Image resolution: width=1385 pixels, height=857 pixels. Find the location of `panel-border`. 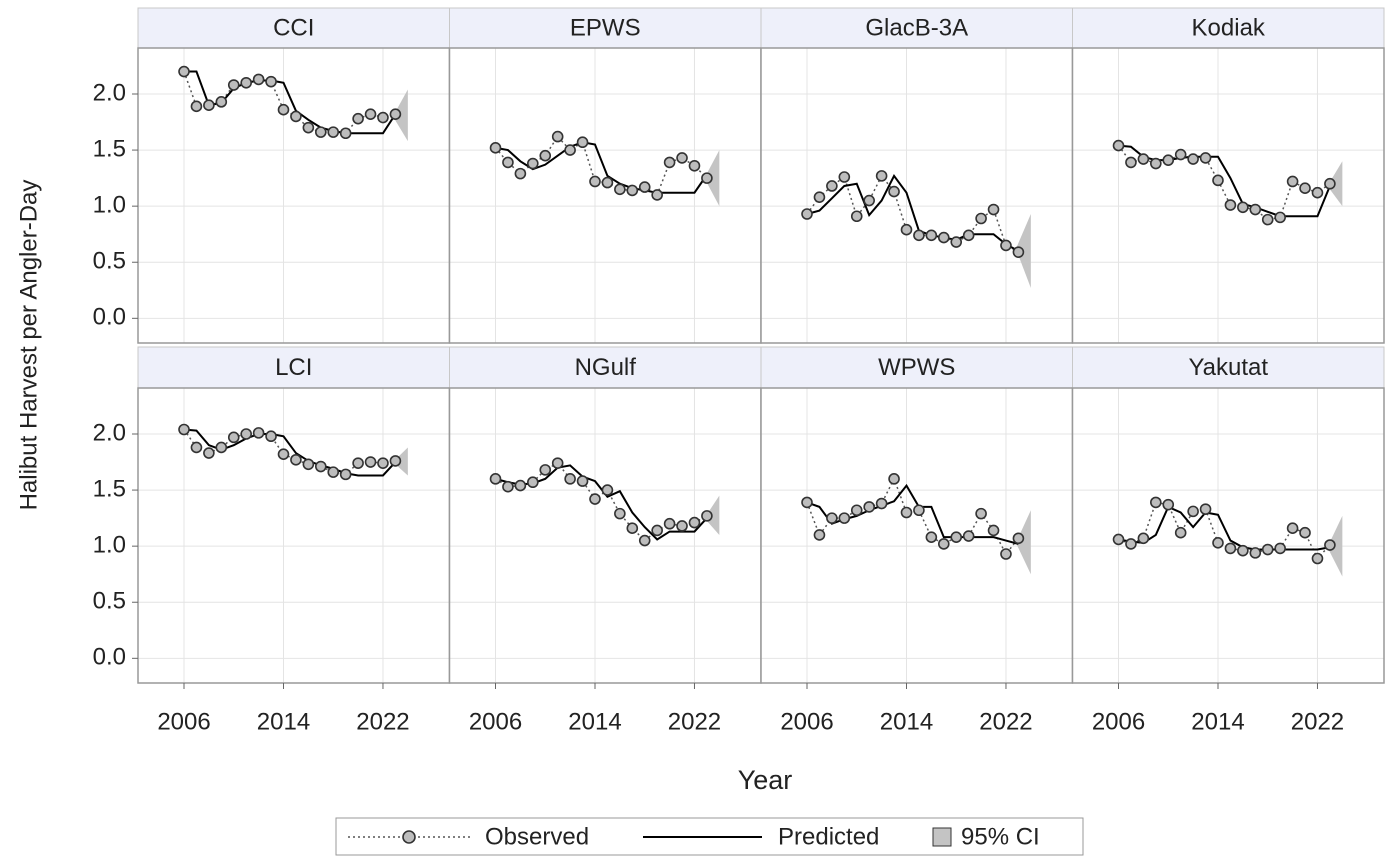

panel-border is located at coordinates (1228, 535).